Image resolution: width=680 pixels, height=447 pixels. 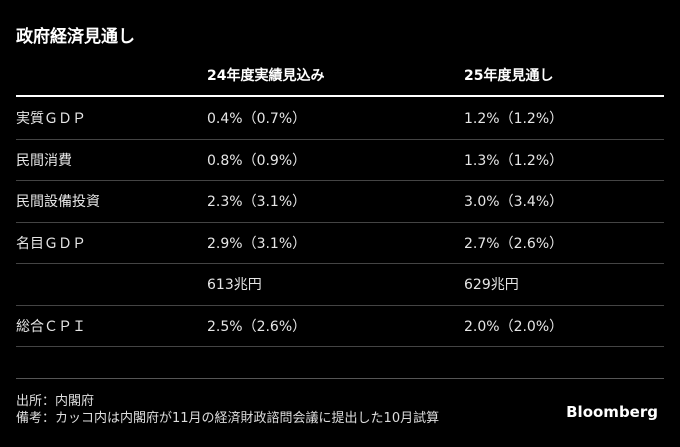 I want to click on cell: 2.3%（3.1%）, so click(x=257, y=202).